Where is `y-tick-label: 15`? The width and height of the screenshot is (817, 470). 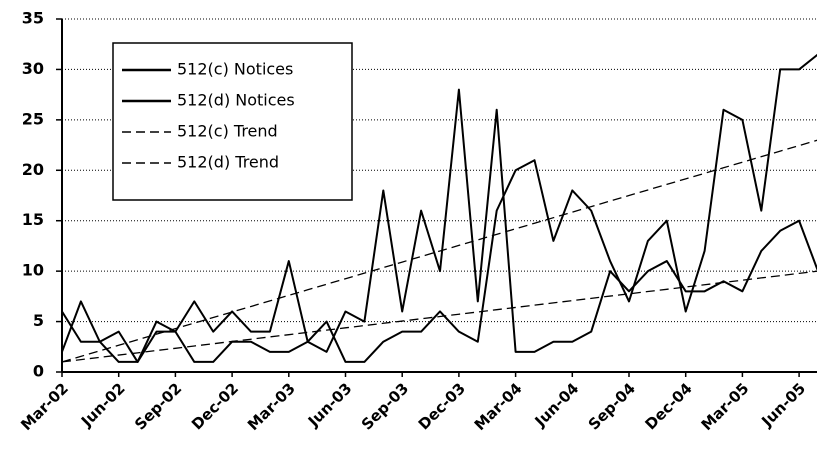
y-tick-label: 15 is located at coordinates (33, 219).